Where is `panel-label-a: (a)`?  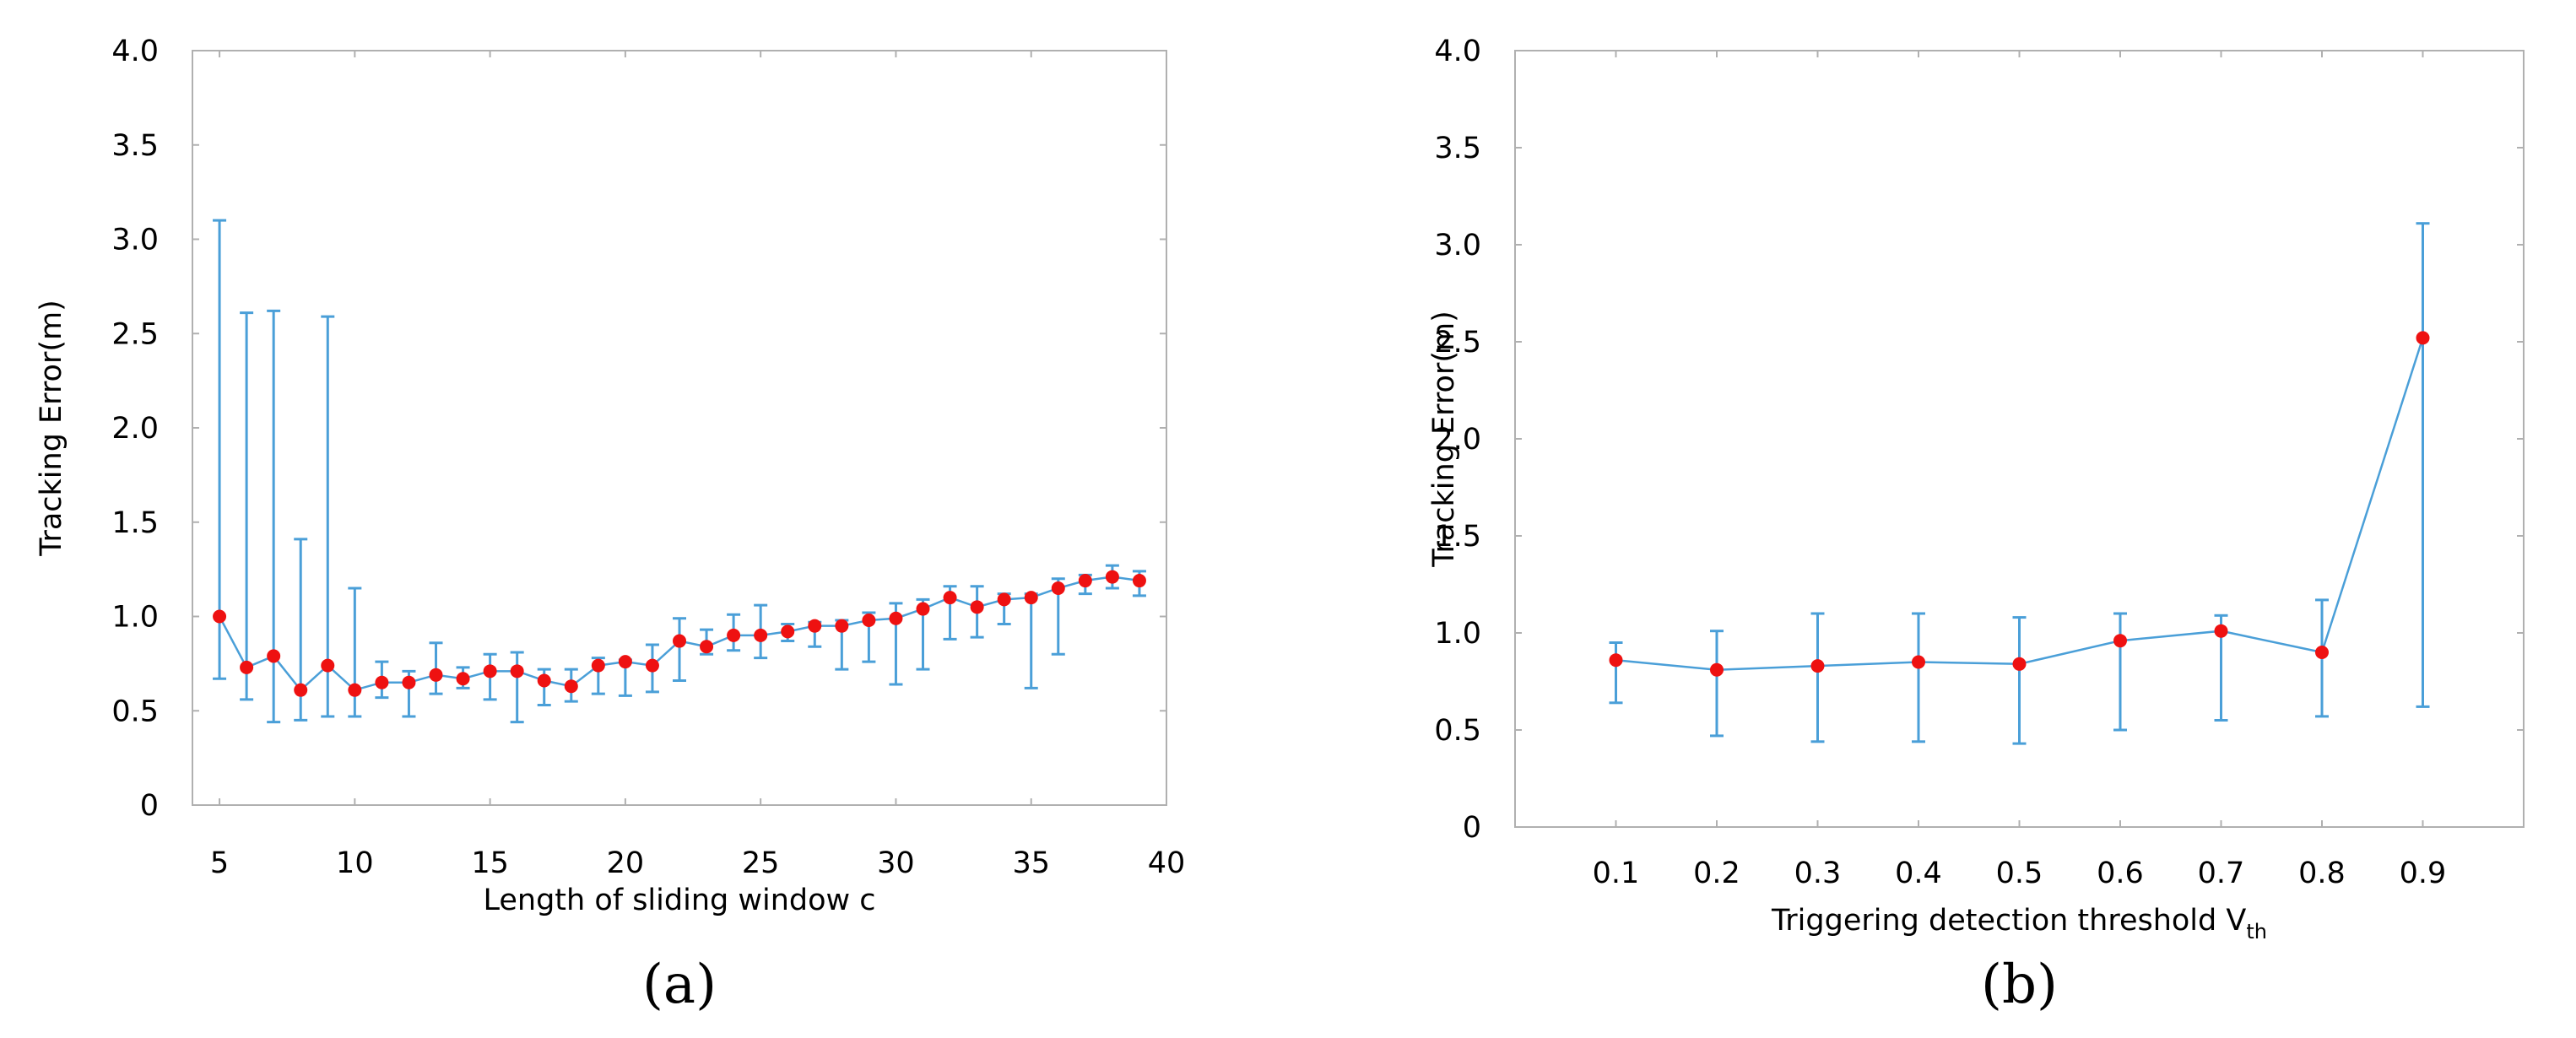 panel-label-a: (a) is located at coordinates (679, 985).